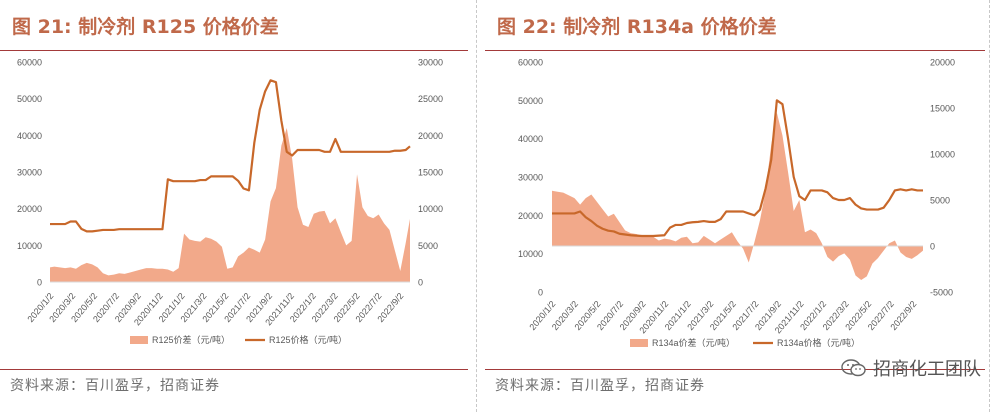 This screenshot has height=412, width=993. Describe the element at coordinates (818, 342) in the screenshot. I see `legend-line-label: R134a价格（元/吨）` at that location.